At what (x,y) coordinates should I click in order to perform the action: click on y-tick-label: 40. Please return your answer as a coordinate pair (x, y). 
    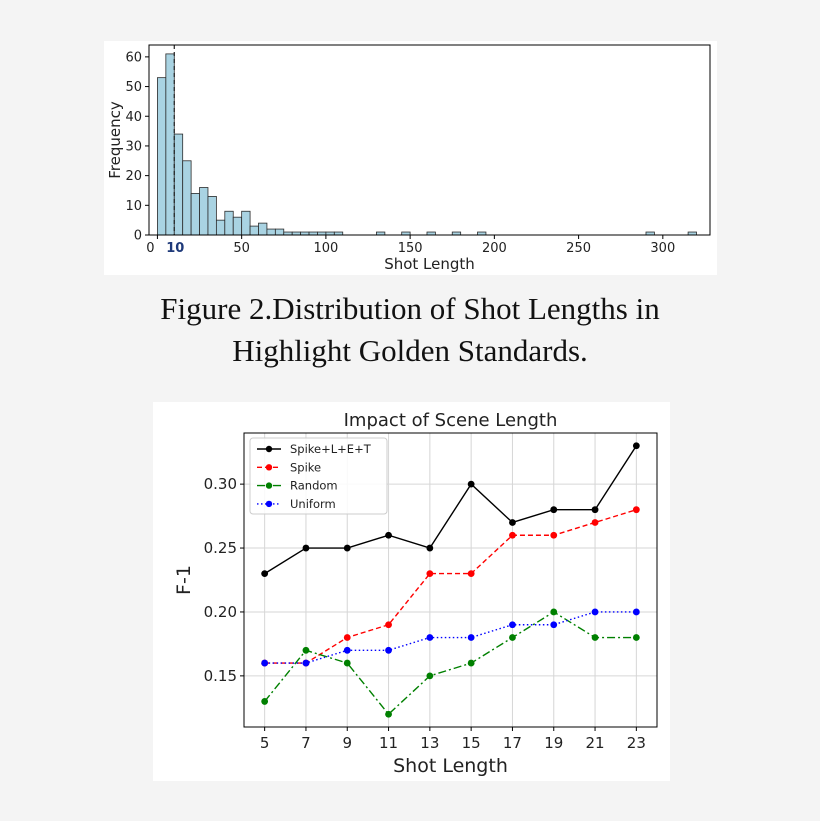
    Looking at the image, I should click on (133, 117).